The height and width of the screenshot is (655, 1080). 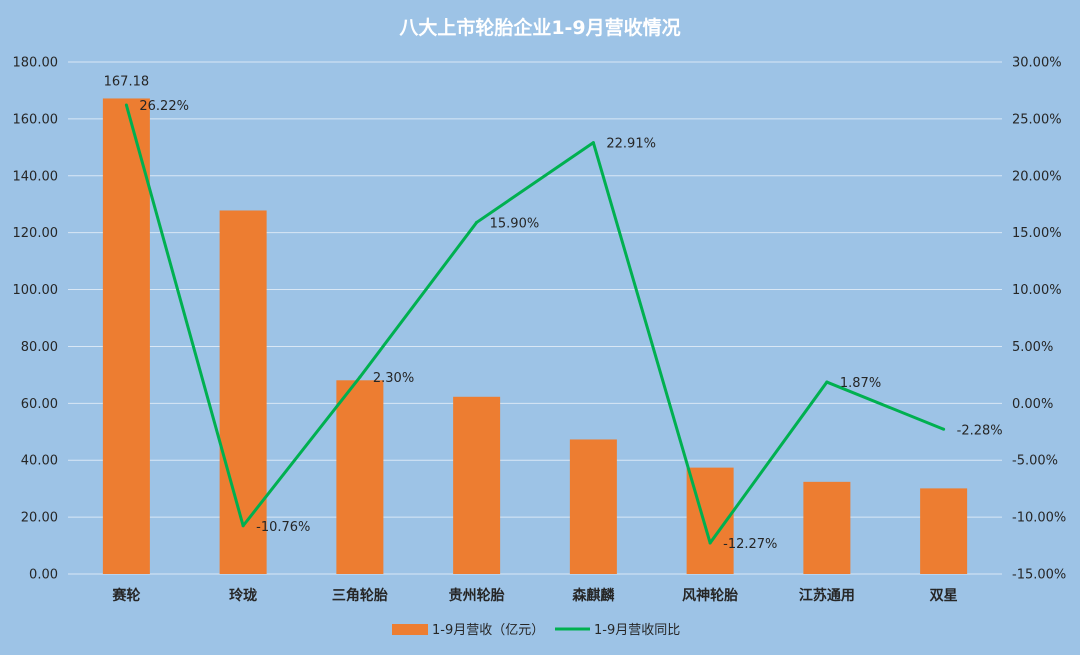 What do you see at coordinates (593, 595) in the screenshot?
I see `category-label: 森麒麟` at bounding box center [593, 595].